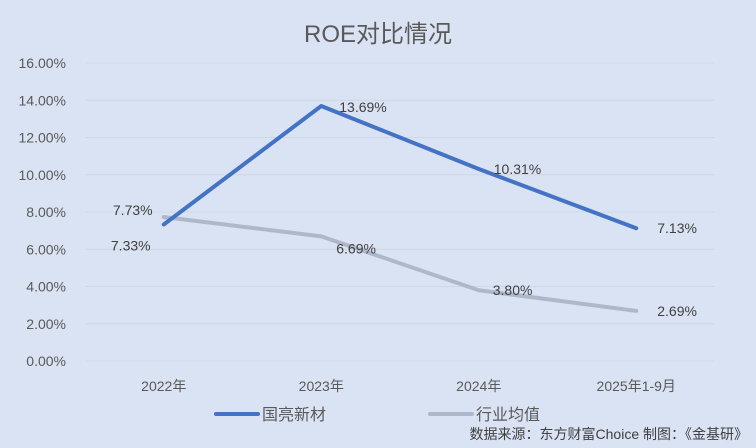 The image size is (756, 448). I want to click on x-tick-label: 2023年, so click(321, 386).